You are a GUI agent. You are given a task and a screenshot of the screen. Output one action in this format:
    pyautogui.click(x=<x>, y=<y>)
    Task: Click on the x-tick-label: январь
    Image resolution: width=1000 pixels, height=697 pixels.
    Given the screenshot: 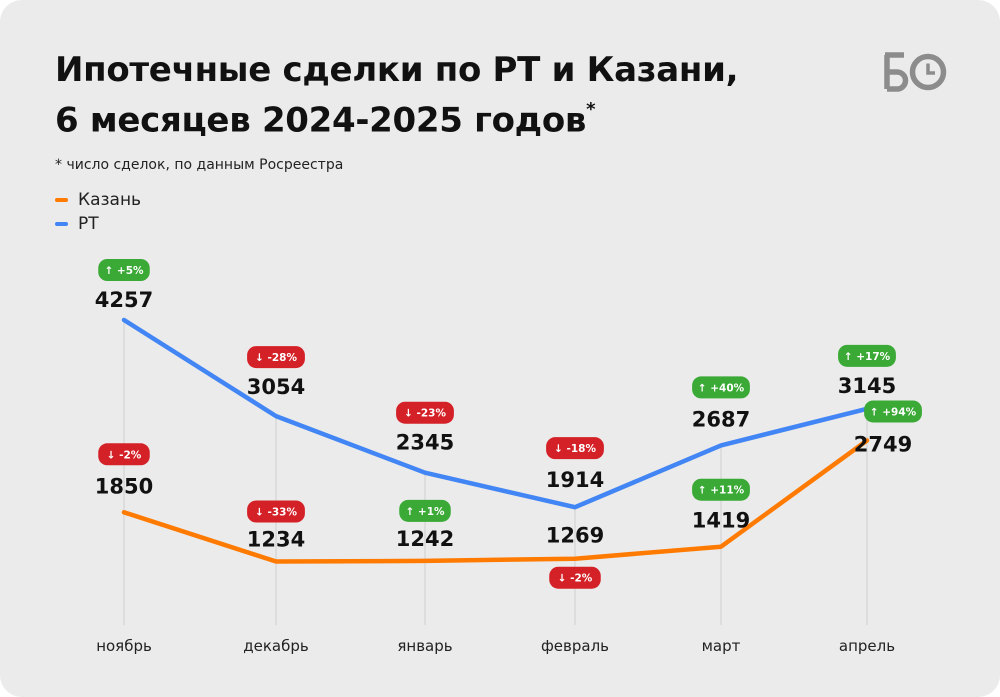 What is the action you would take?
    pyautogui.click(x=424, y=646)
    